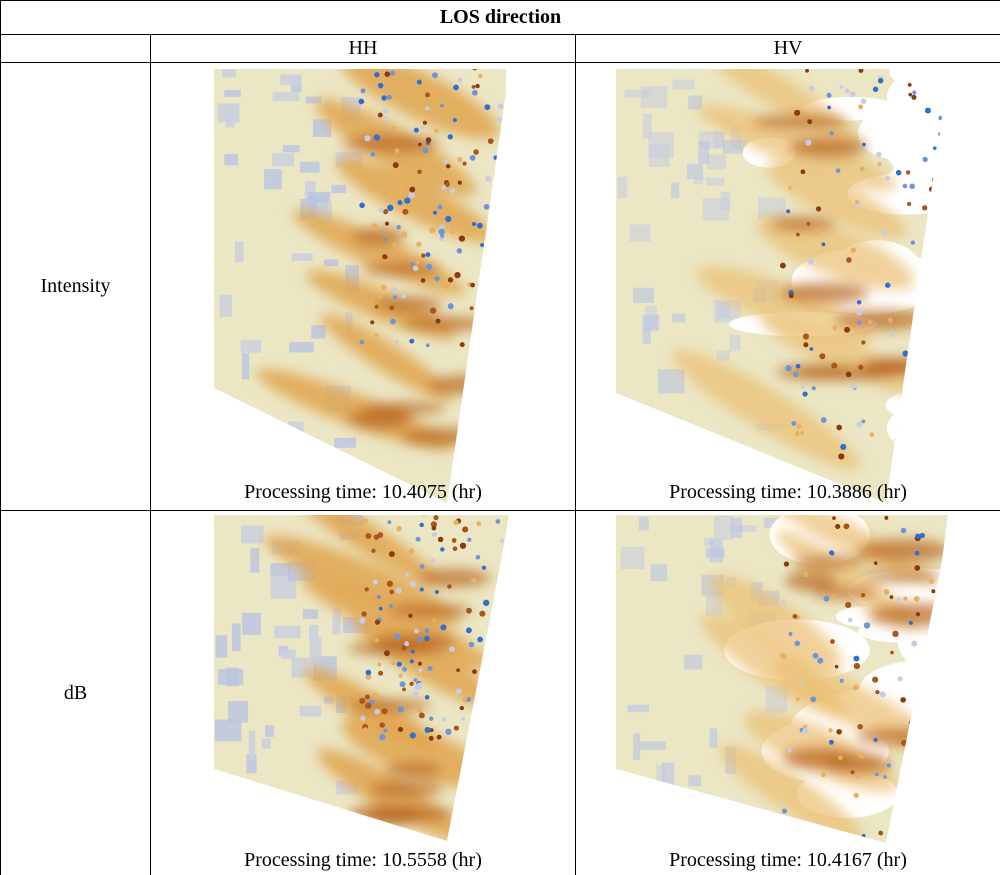 The image size is (1000, 875). I want to click on streak, so click(416, 751).